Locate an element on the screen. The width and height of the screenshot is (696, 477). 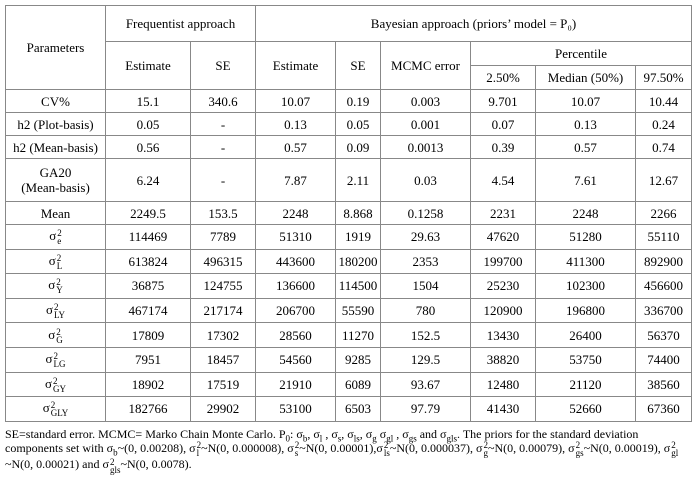
subscript: LG is located at coordinates (59, 364).